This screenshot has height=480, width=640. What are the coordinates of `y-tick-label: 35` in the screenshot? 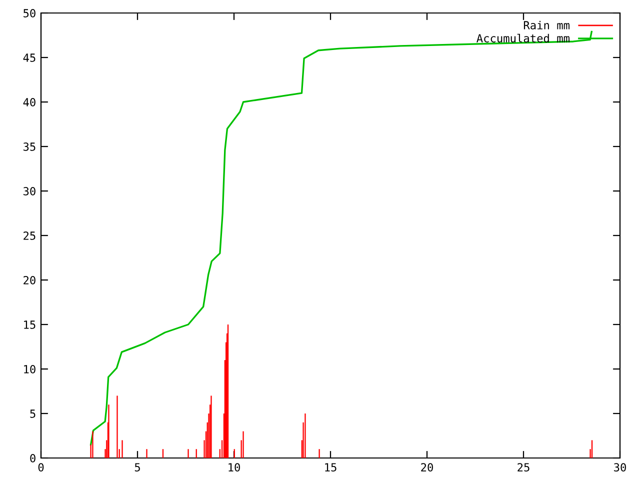 It's located at (30, 146).